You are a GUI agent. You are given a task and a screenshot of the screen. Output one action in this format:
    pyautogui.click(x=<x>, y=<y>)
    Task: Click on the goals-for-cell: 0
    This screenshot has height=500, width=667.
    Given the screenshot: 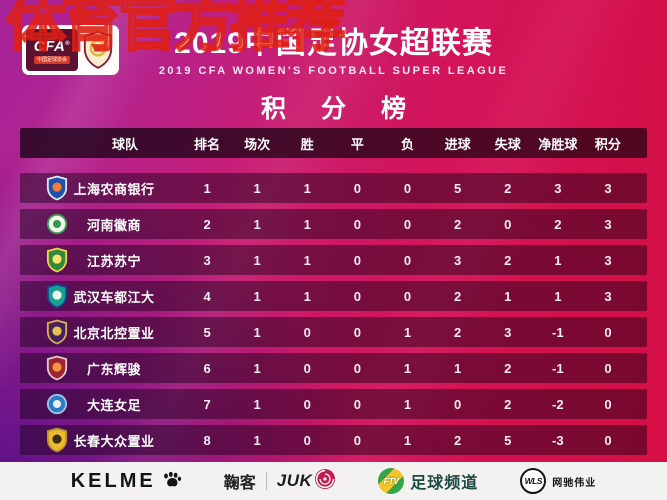 What is the action you would take?
    pyautogui.click(x=457, y=404)
    